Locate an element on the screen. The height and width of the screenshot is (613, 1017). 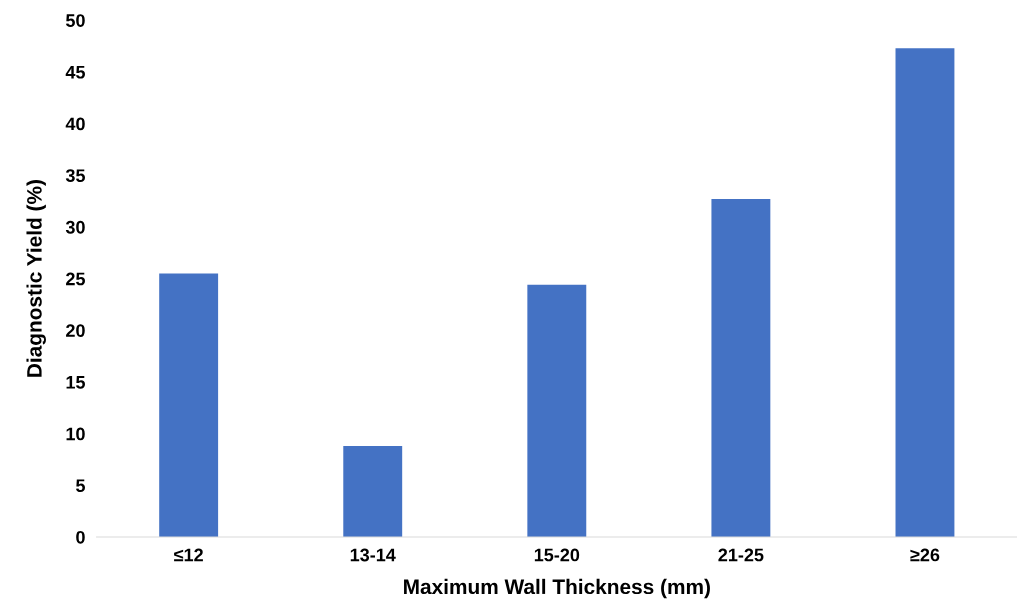
y-tick-label: 10 is located at coordinates (75, 434).